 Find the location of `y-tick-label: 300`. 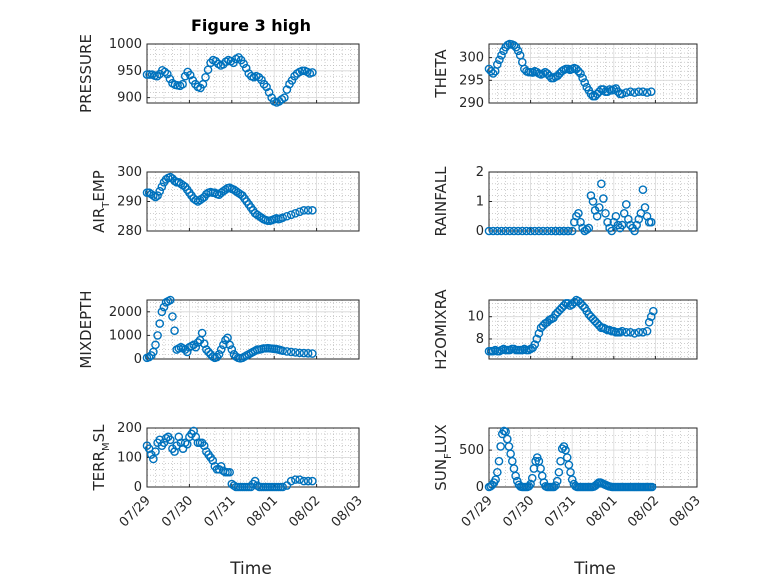

y-tick-label: 300 is located at coordinates (471, 58).